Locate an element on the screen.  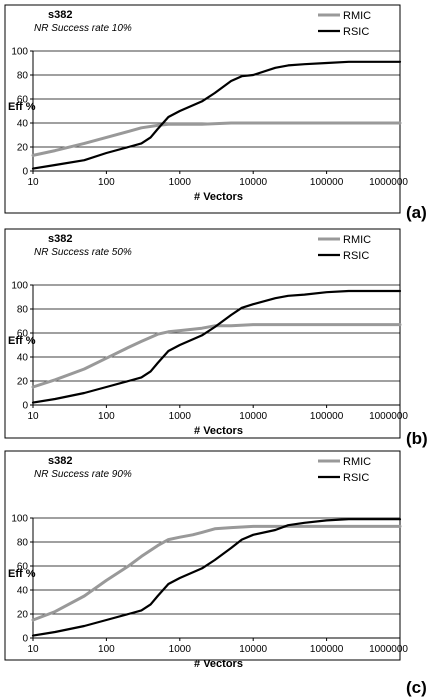
panel-label: (c) is located at coordinates (416, 687).